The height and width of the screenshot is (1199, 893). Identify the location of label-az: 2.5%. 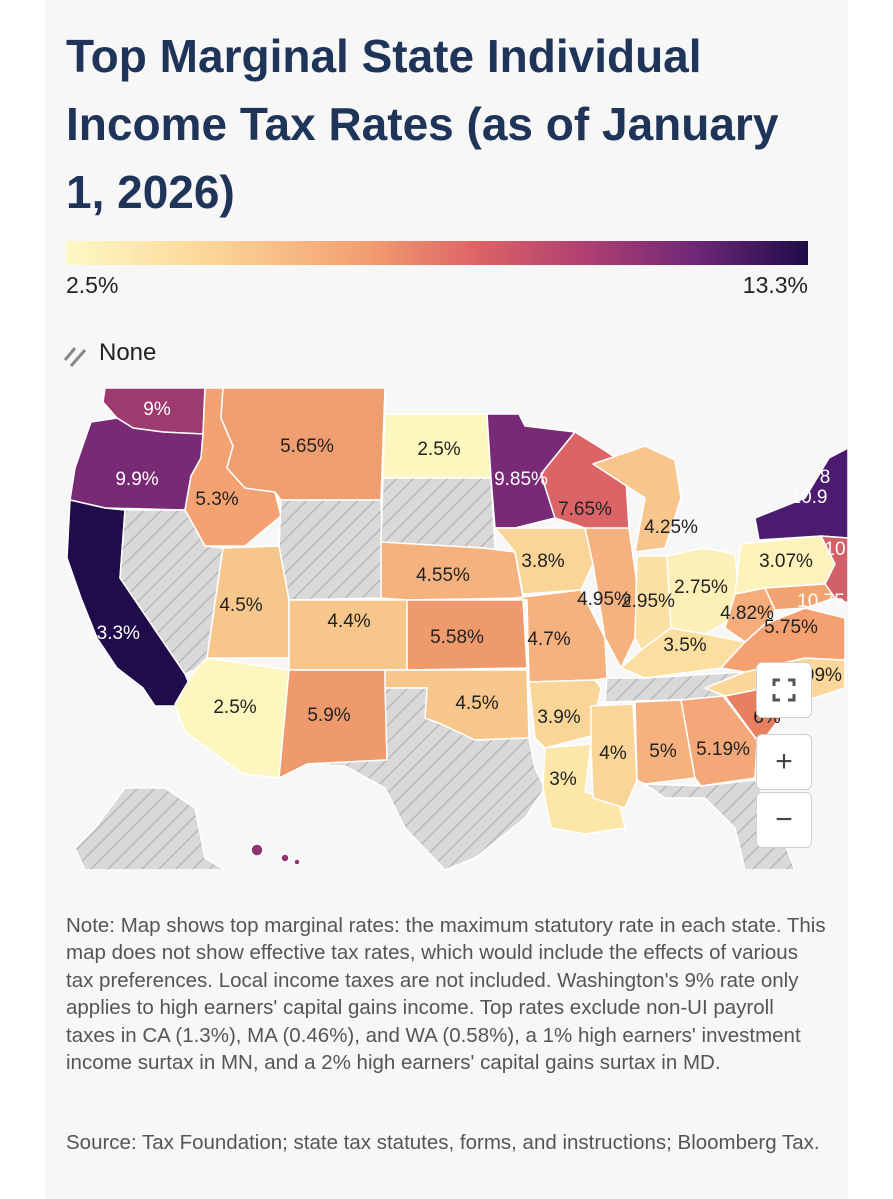
(234, 707).